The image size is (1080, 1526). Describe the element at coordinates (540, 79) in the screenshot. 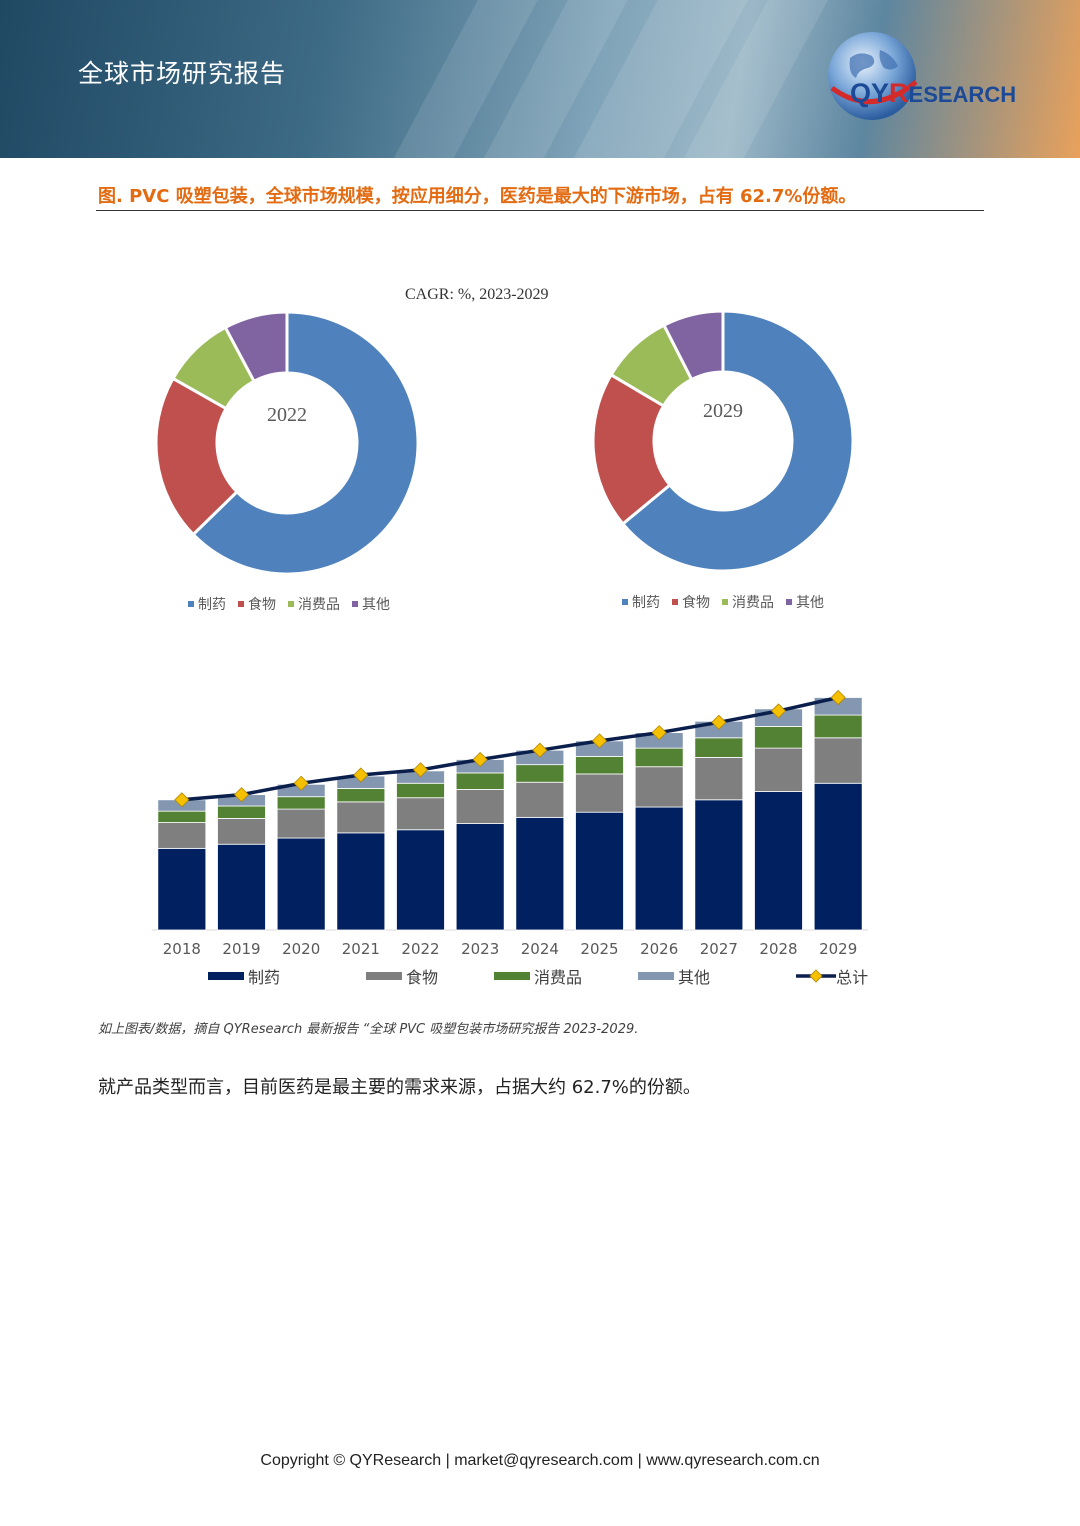

I see `report-header: 全球市场研究报告 QYRESEARCH` at that location.